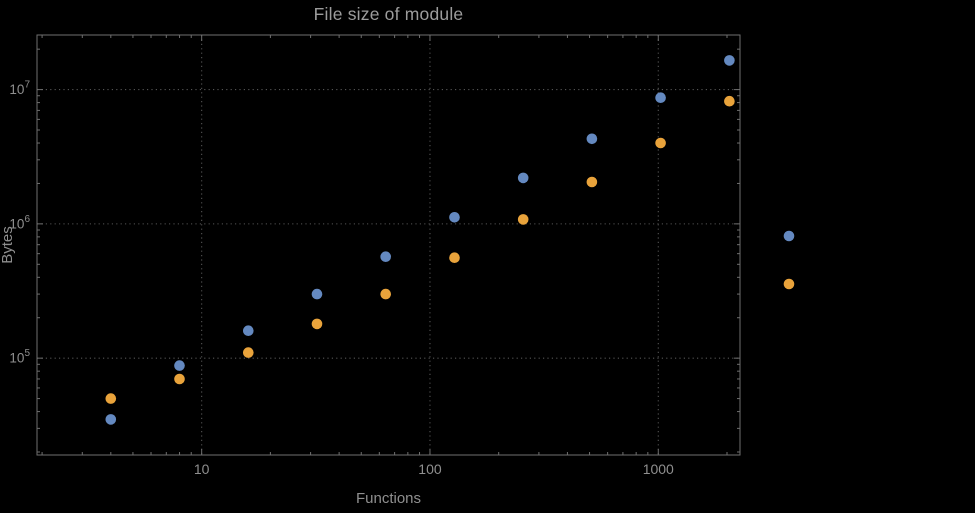 Image resolution: width=975 pixels, height=513 pixels. Describe the element at coordinates (19, 357) in the screenshot. I see `svg-text: 10⁵` at that location.